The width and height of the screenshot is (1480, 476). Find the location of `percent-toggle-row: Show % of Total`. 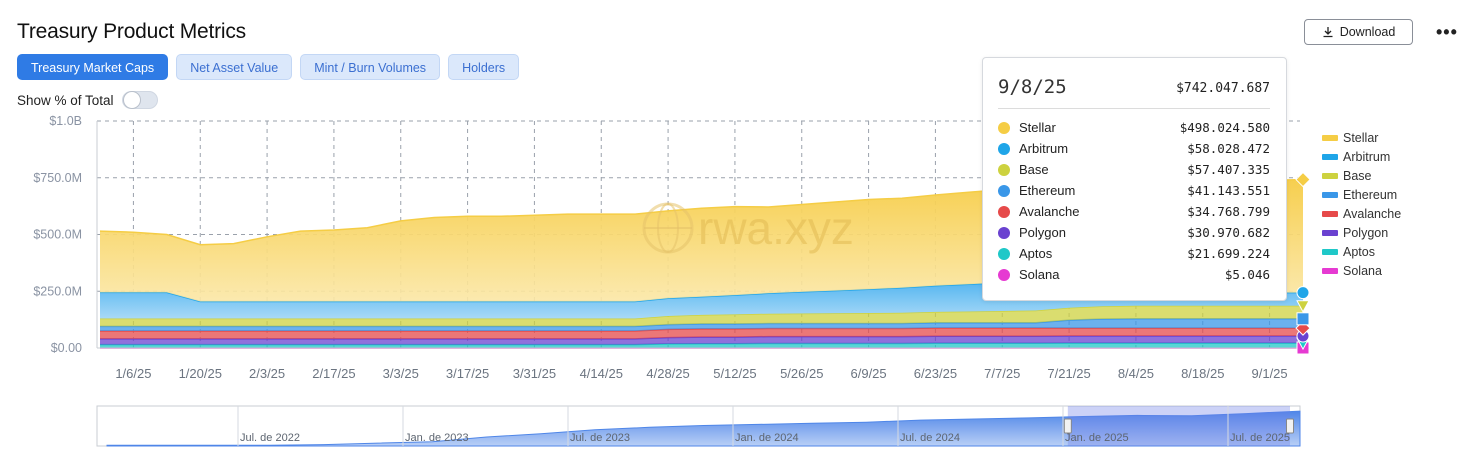

percent-toggle-row: Show % of Total is located at coordinates (87, 100).